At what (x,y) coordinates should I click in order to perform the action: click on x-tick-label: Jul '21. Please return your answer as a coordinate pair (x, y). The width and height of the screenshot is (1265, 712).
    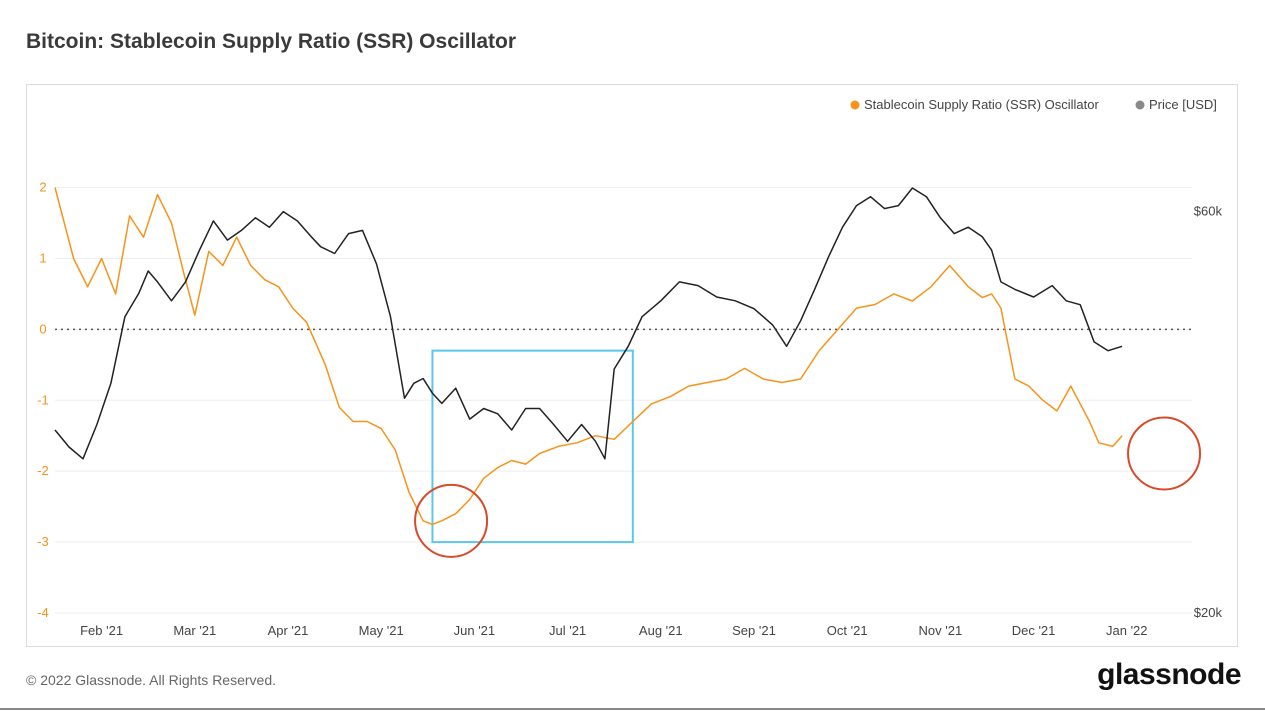
    Looking at the image, I should click on (567, 630).